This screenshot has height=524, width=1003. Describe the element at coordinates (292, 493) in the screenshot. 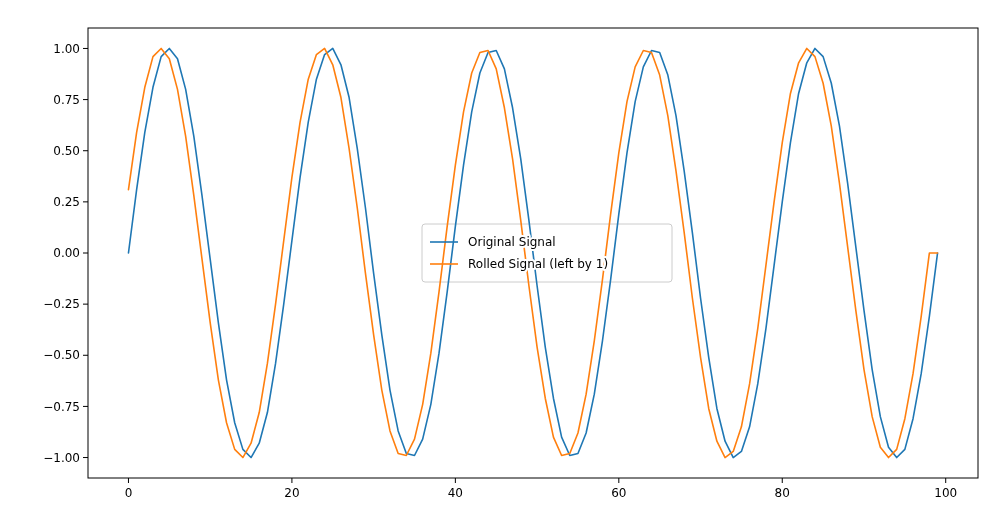

I see `x-tick-label: 20` at that location.